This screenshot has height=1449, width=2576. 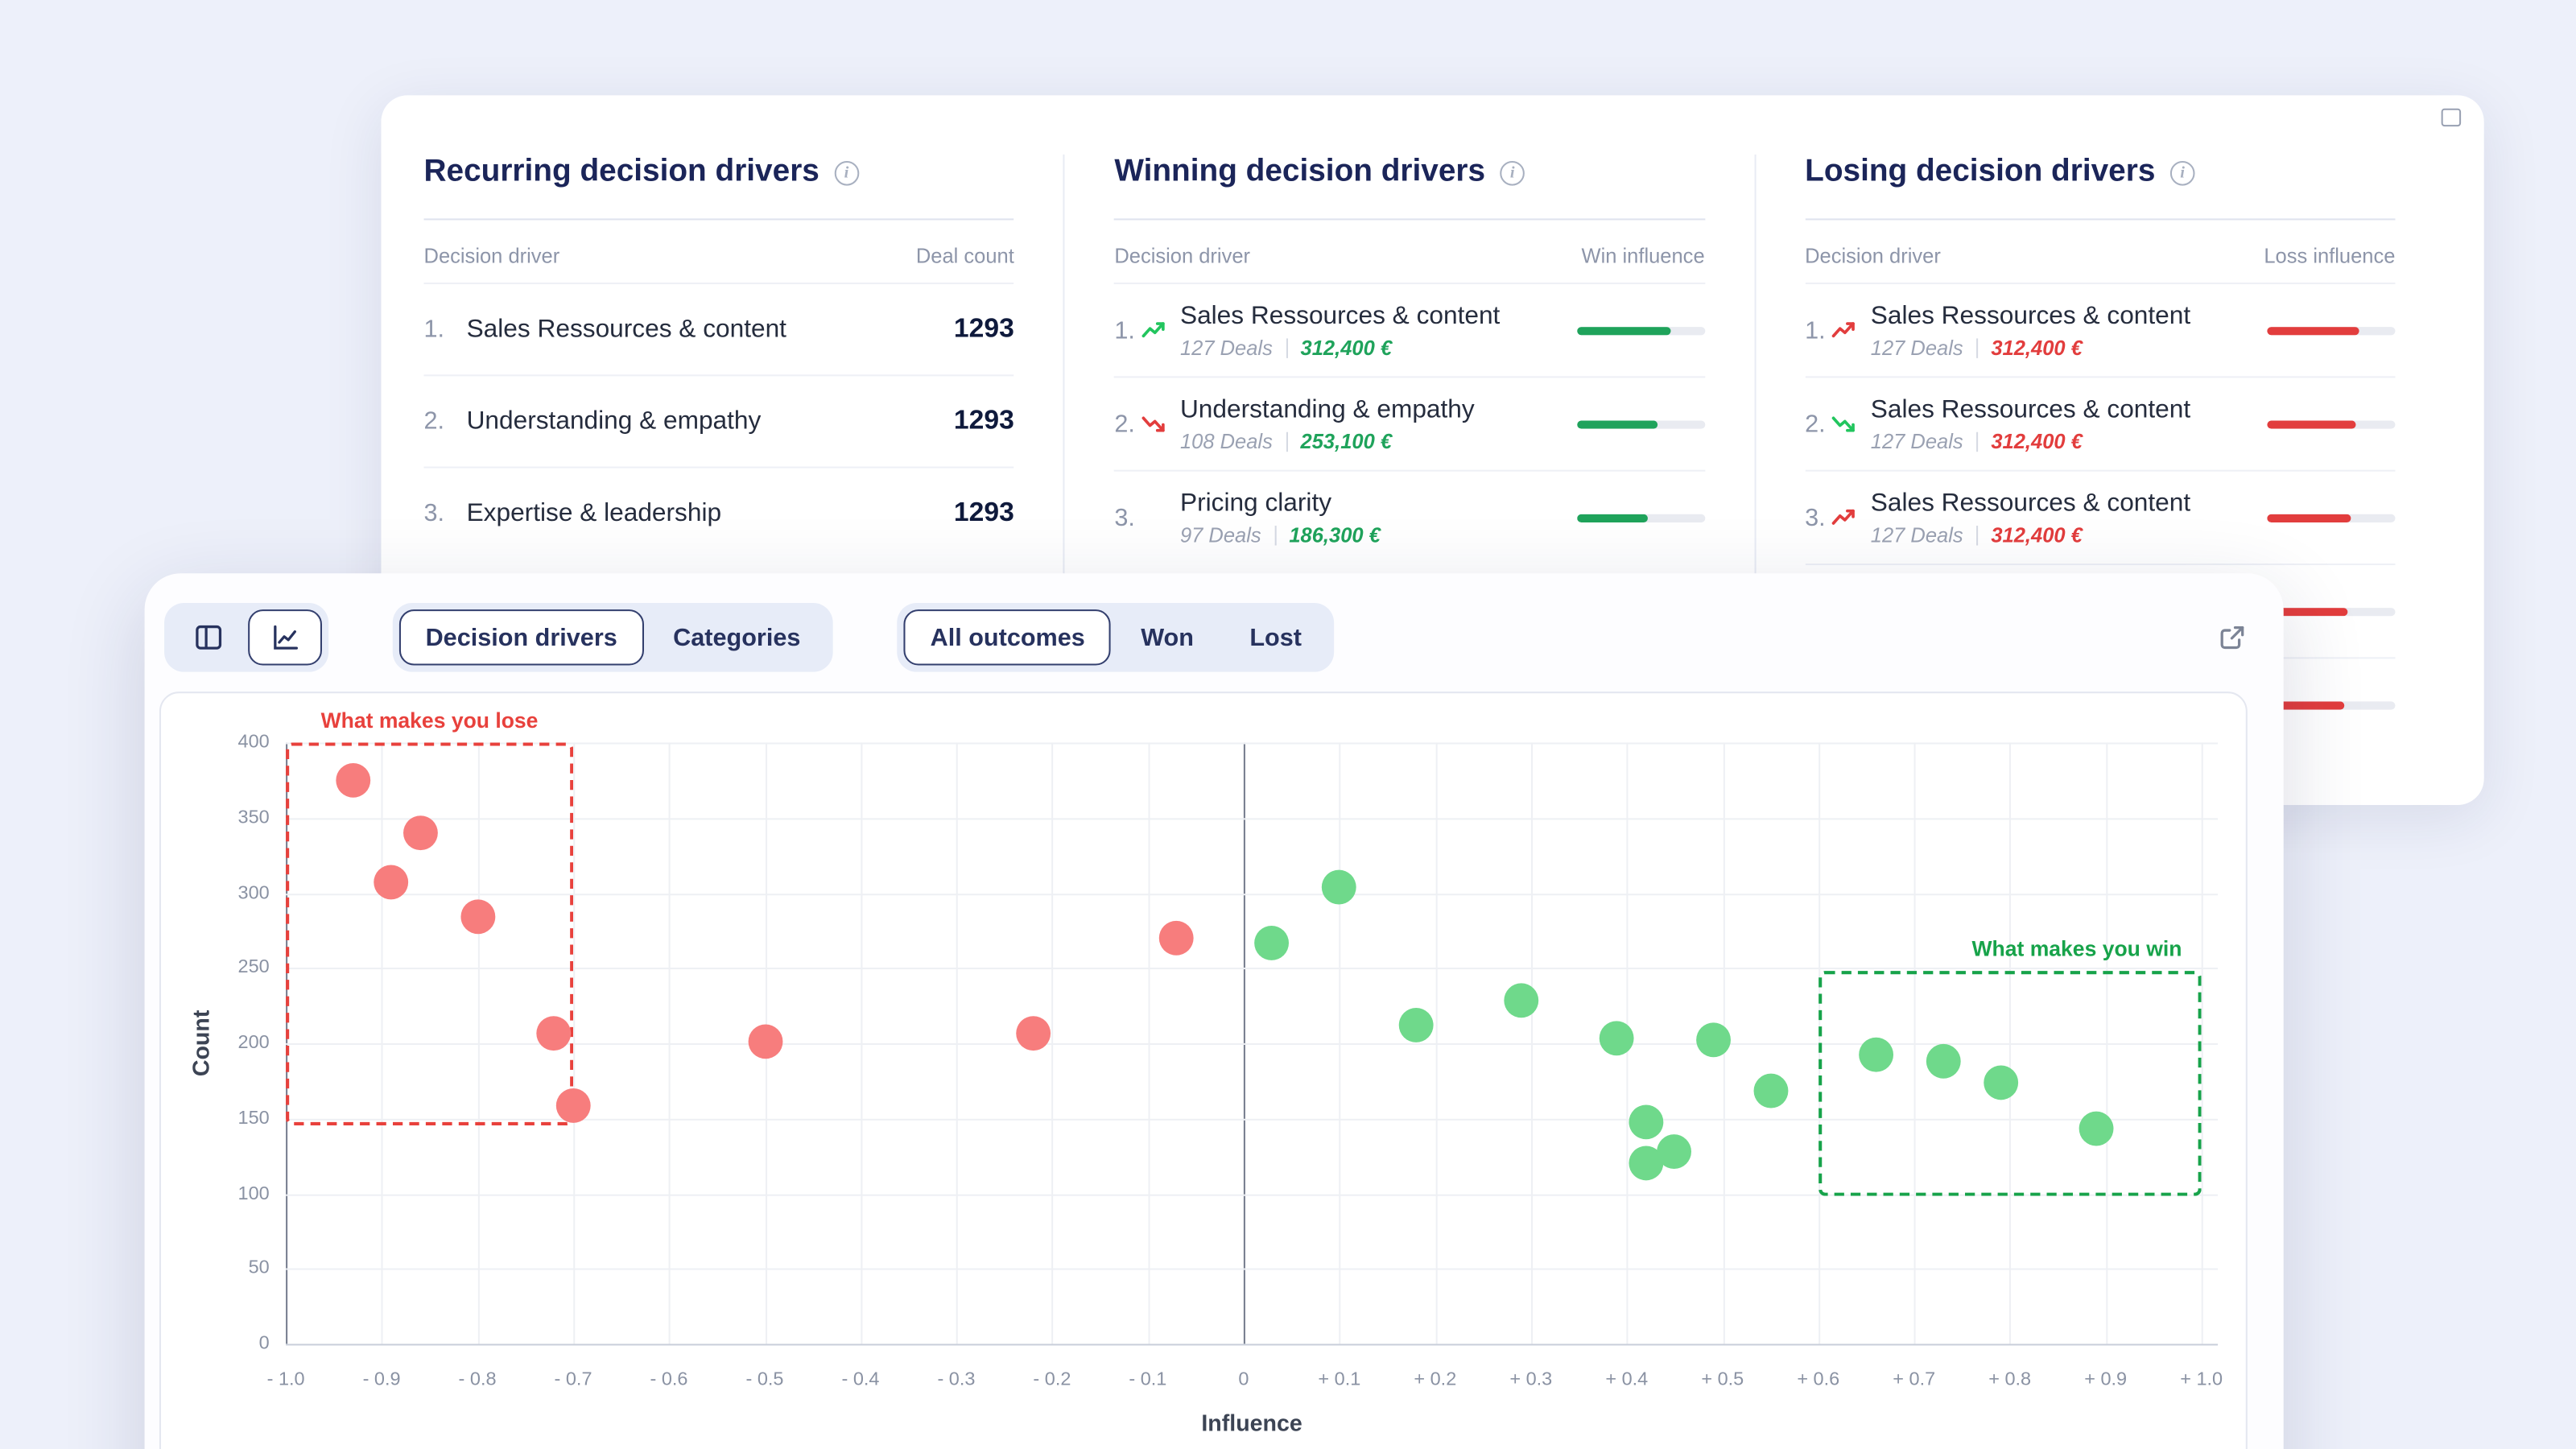 I want to click on table-row: 3. Expertise & leadership 1293, so click(x=718, y=512).